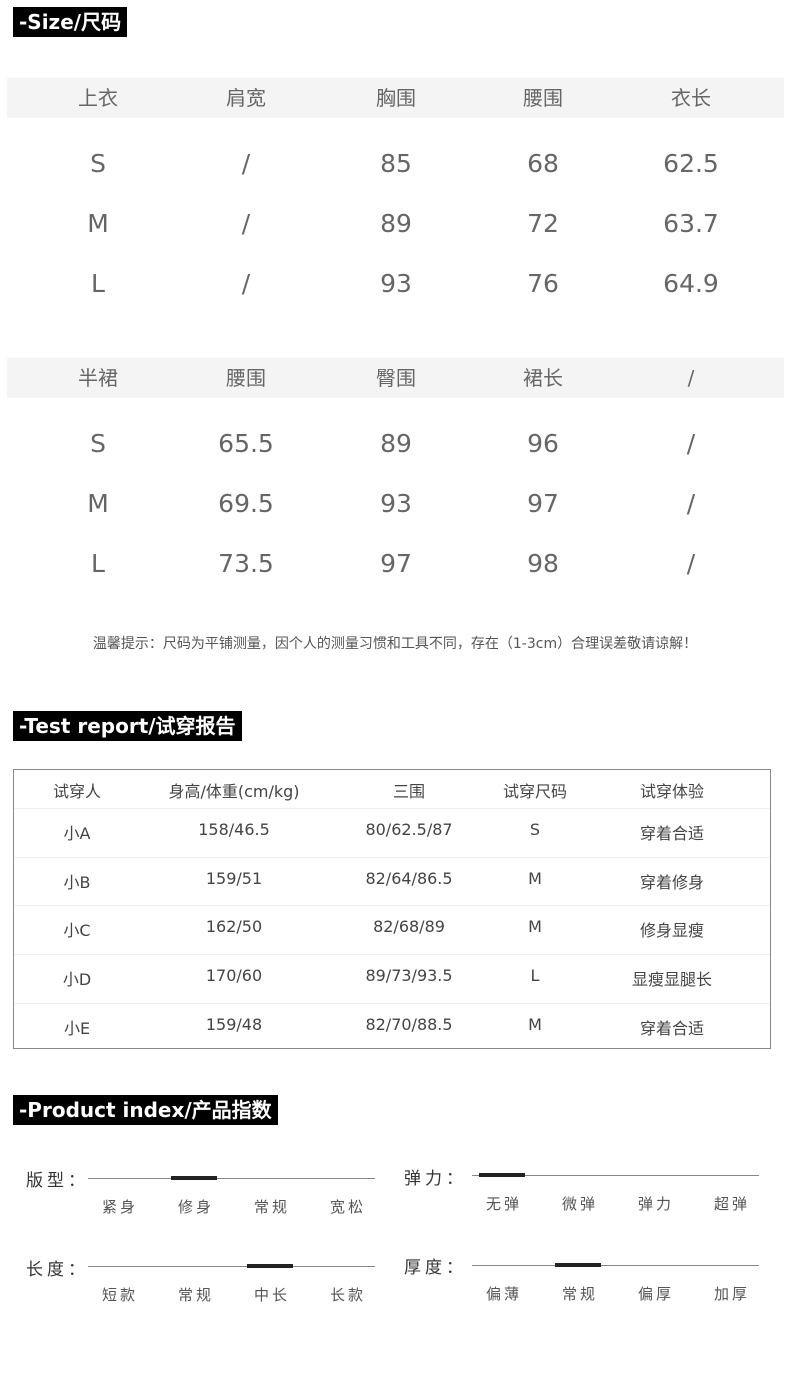  Describe the element at coordinates (396, 503) in the screenshot. I see `skirt-cell: 93` at that location.